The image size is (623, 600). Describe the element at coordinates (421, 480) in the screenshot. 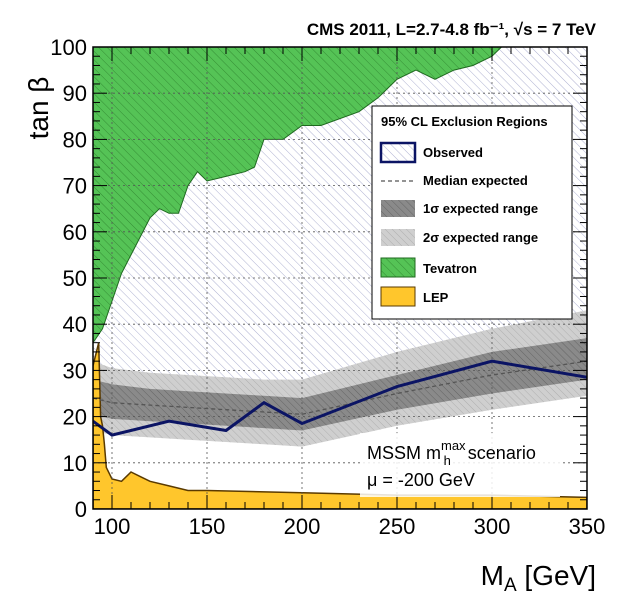

I see `mu-text: μ = -200 GeV` at that location.